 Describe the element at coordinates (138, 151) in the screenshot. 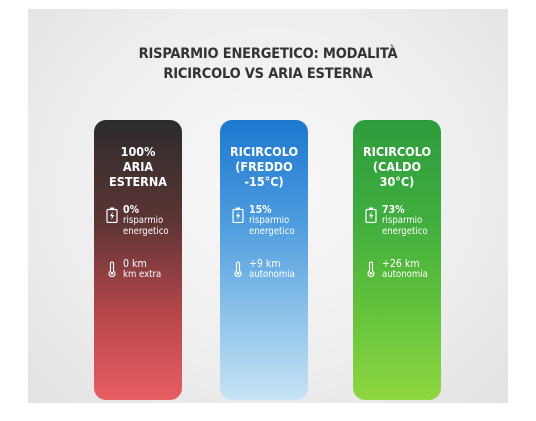

I see `card-heading-line: 100%` at that location.